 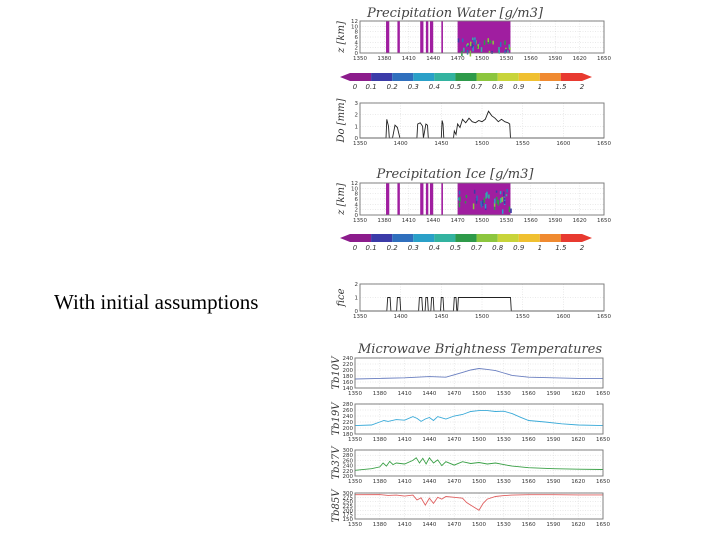 What do you see at coordinates (531, 221) in the screenshot?
I see `x-tick-label: 1560` at bounding box center [531, 221].